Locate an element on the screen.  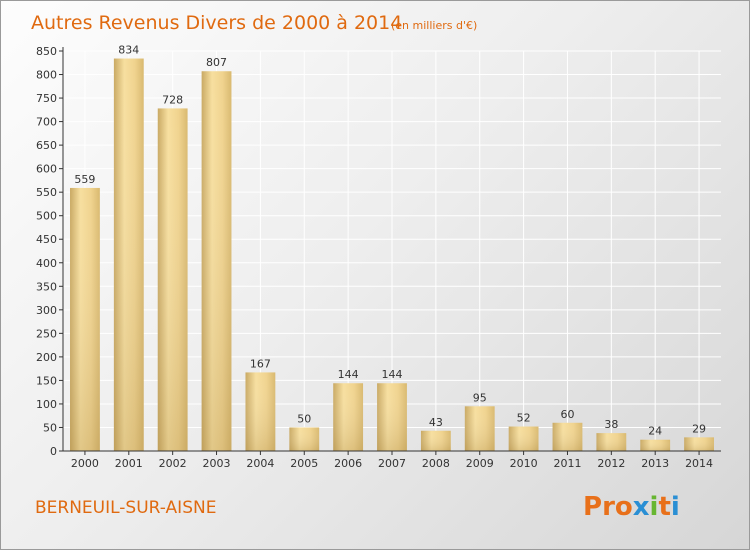
y-tick-label: 250 is located at coordinates (46, 333).